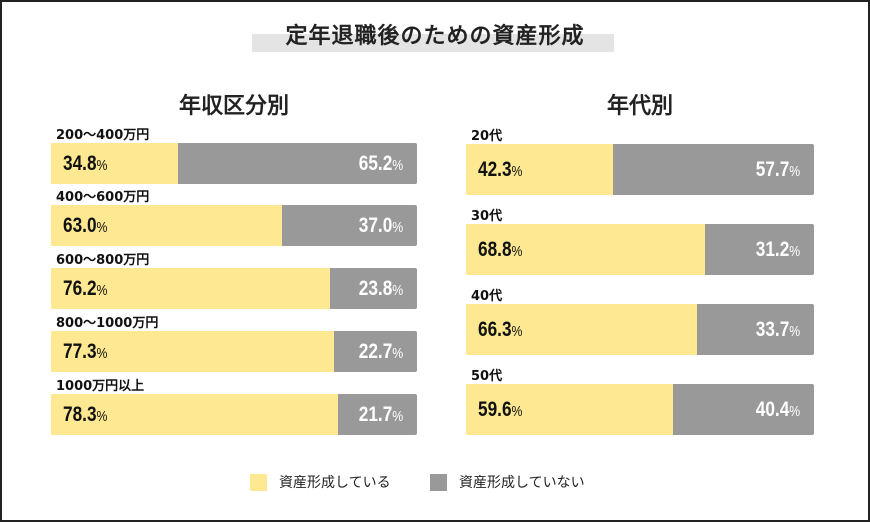  I want to click on category-label: 200〜400万円, so click(103, 135).